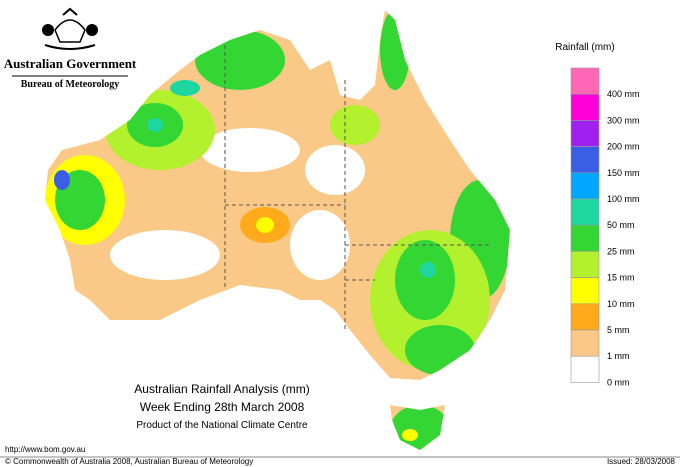  I want to click on footer-url: http://www.bom.gov.au, so click(45, 449).